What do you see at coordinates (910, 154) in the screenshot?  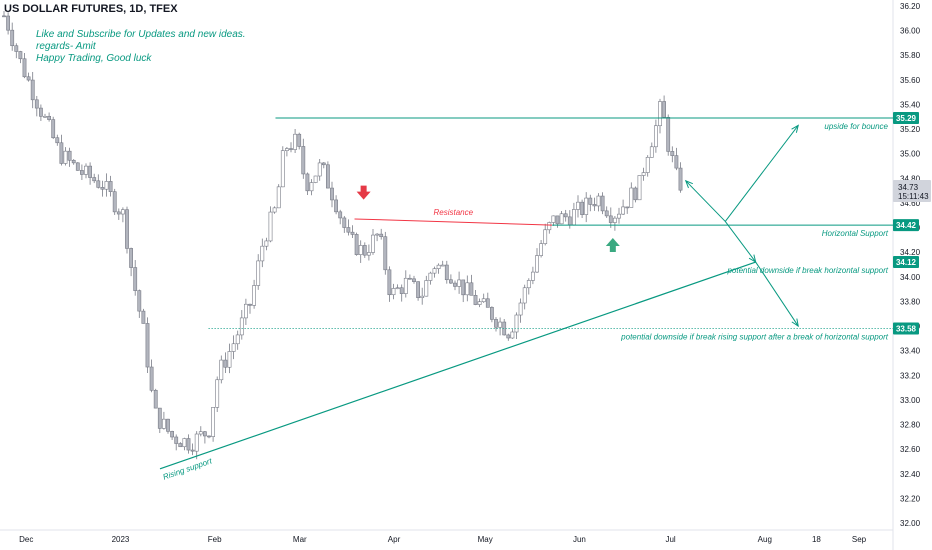 I see `y-tick-label: 35.00` at bounding box center [910, 154].